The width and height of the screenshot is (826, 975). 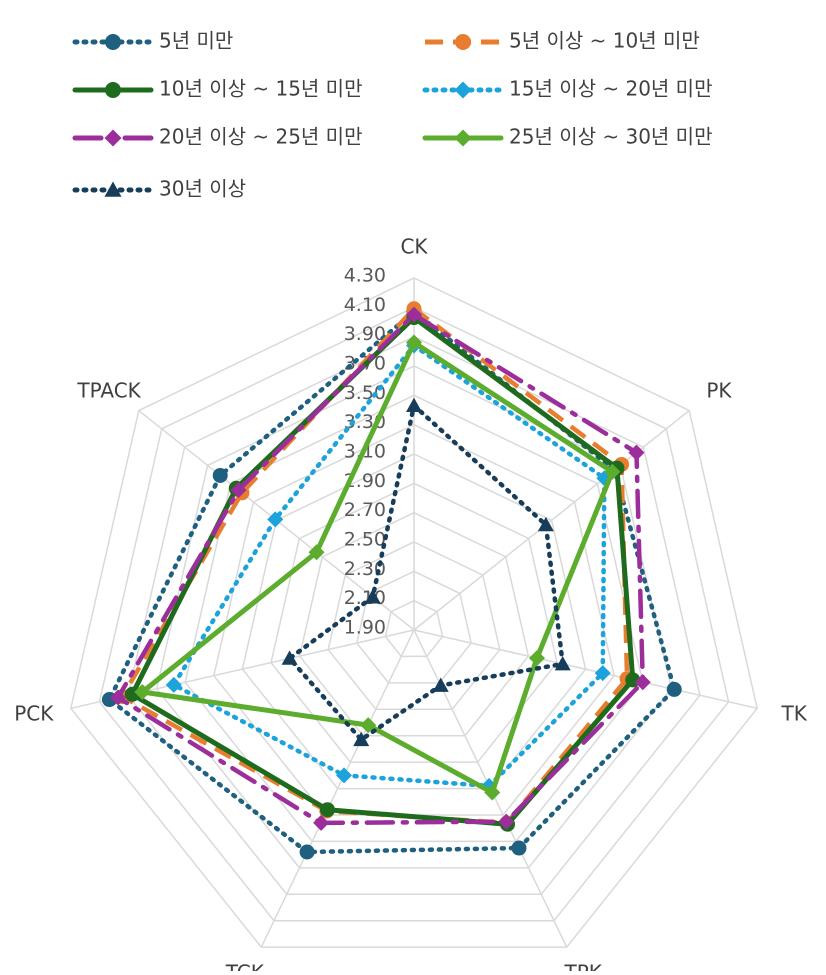 I want to click on legend-label: 5년 미만, so click(x=196, y=41).